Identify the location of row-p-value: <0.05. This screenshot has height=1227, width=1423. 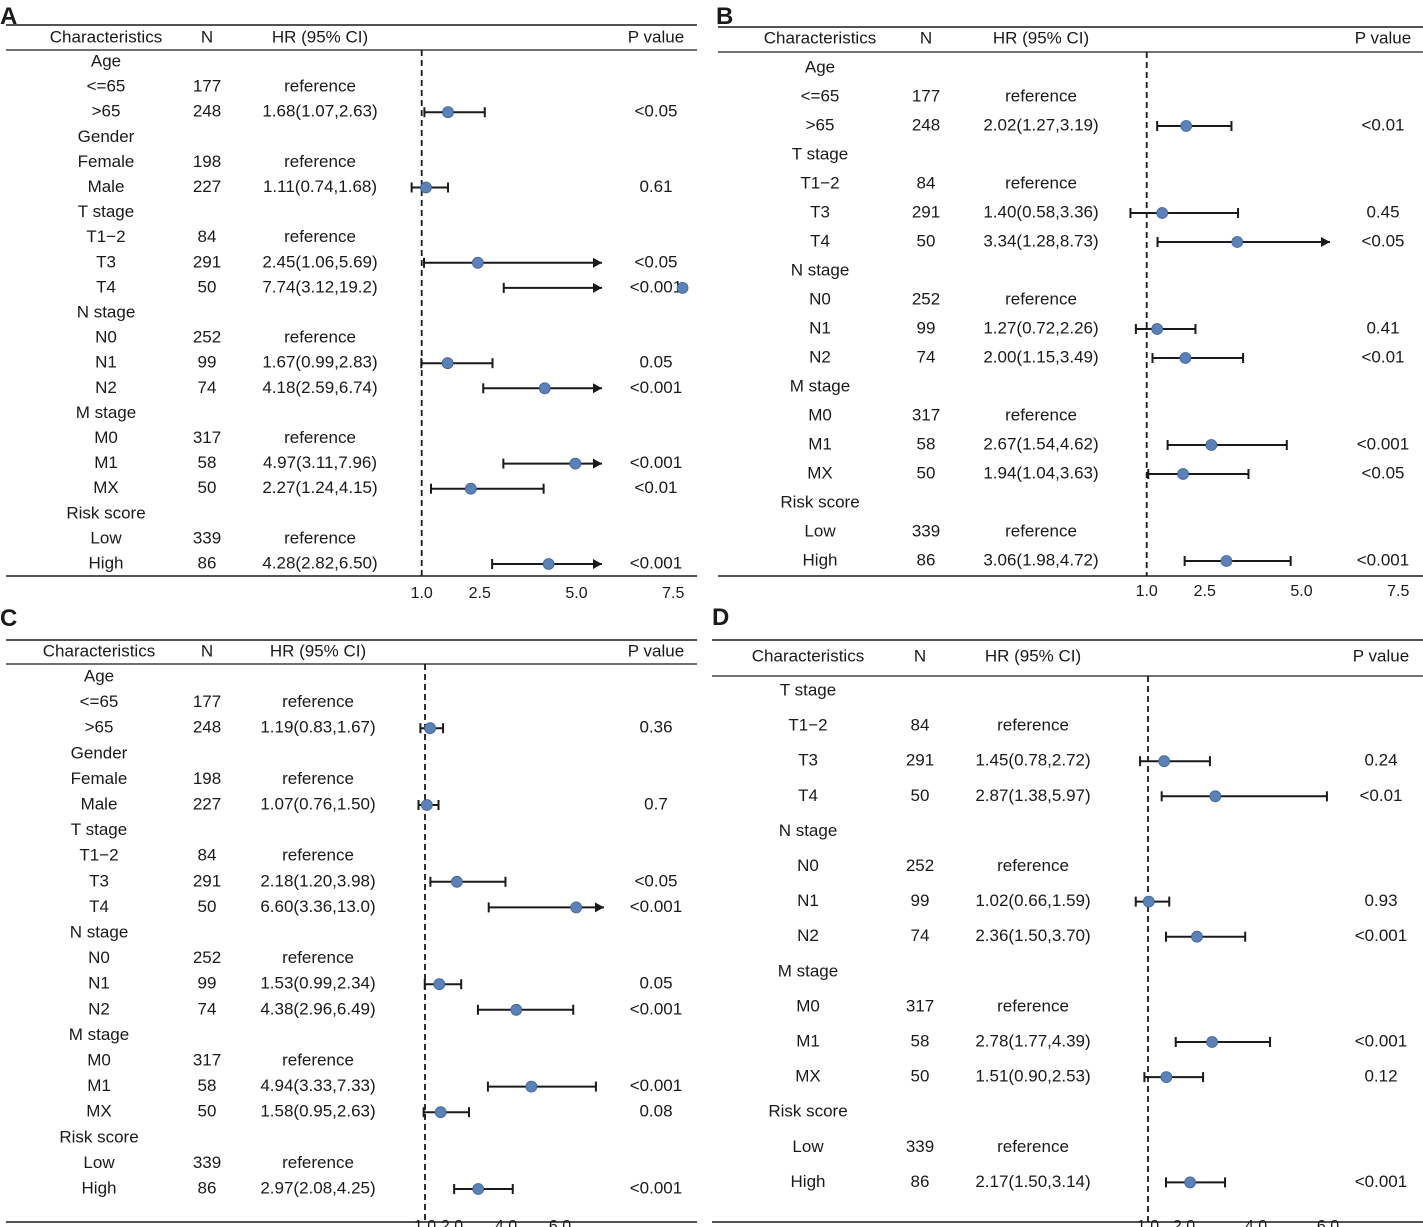
(1382, 472).